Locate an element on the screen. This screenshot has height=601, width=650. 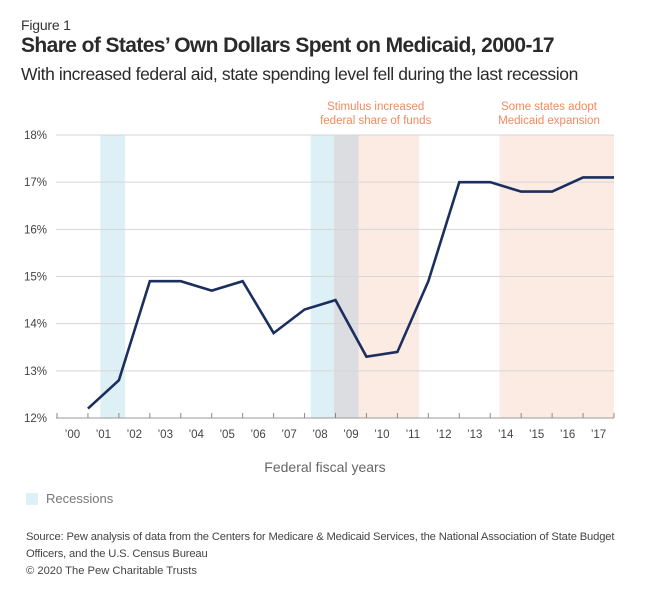
x-tick-label: ’03 is located at coordinates (165, 435).